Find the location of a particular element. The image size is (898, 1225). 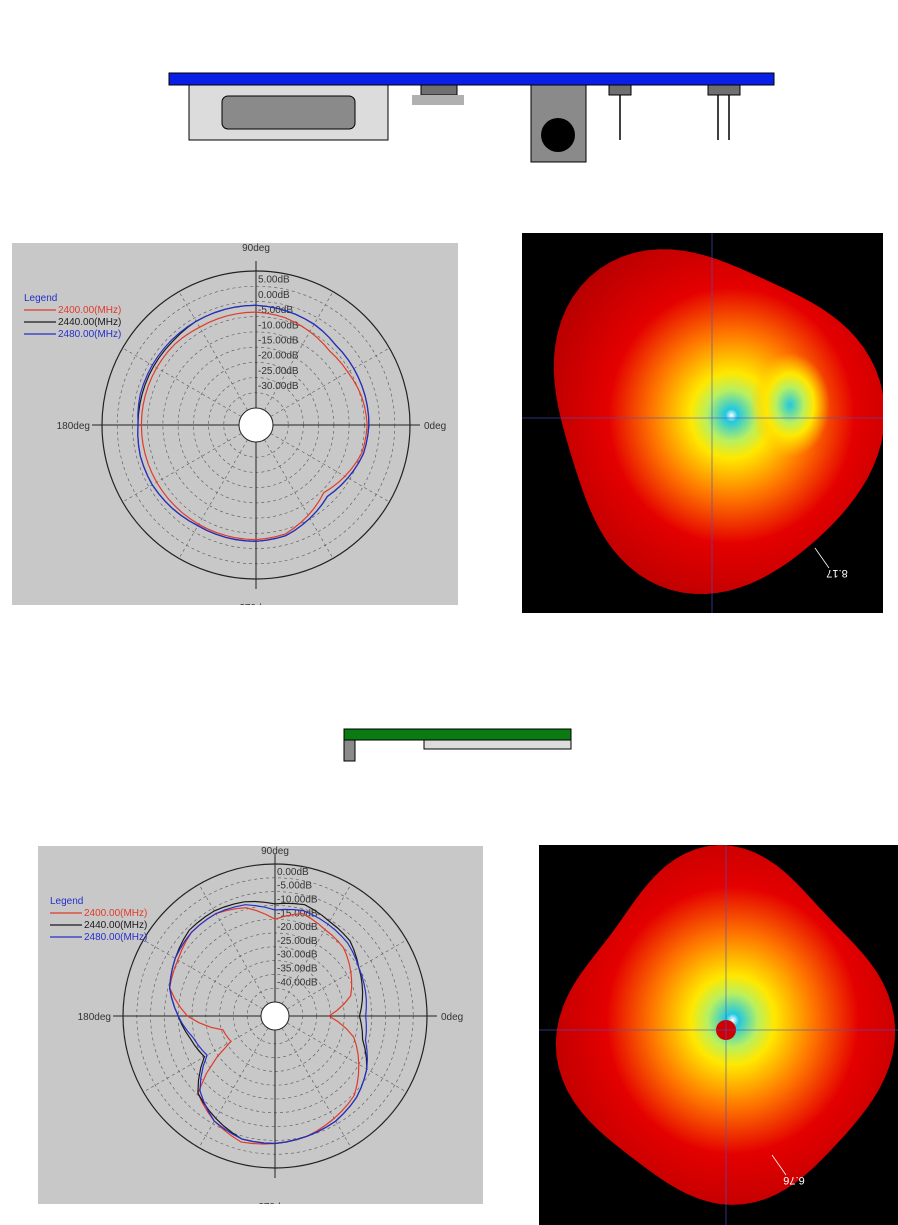

radial-tick-label: 5.00dB is located at coordinates (274, 280).